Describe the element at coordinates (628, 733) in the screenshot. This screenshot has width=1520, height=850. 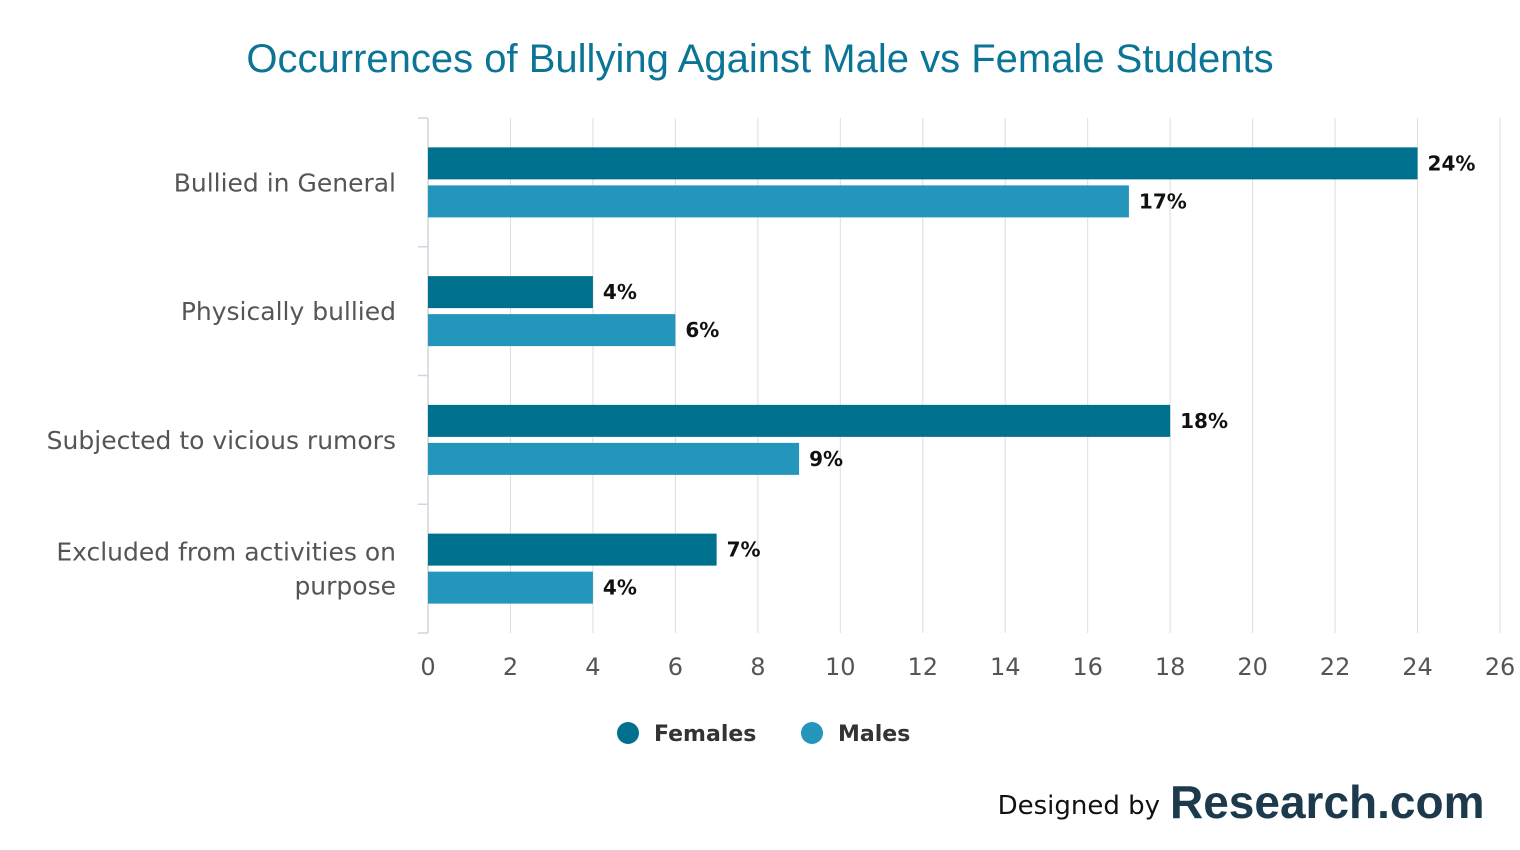
I see `legend-marker-females` at that location.